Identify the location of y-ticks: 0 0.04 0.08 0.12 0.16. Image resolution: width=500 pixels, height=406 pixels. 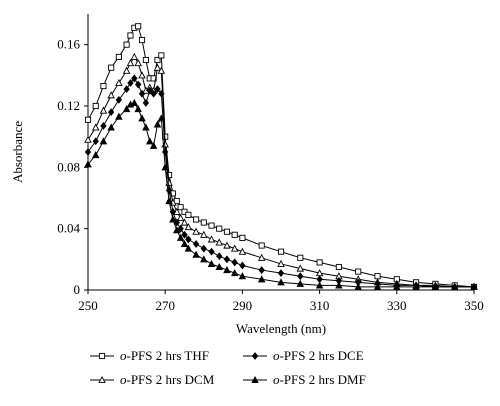
(72, 167).